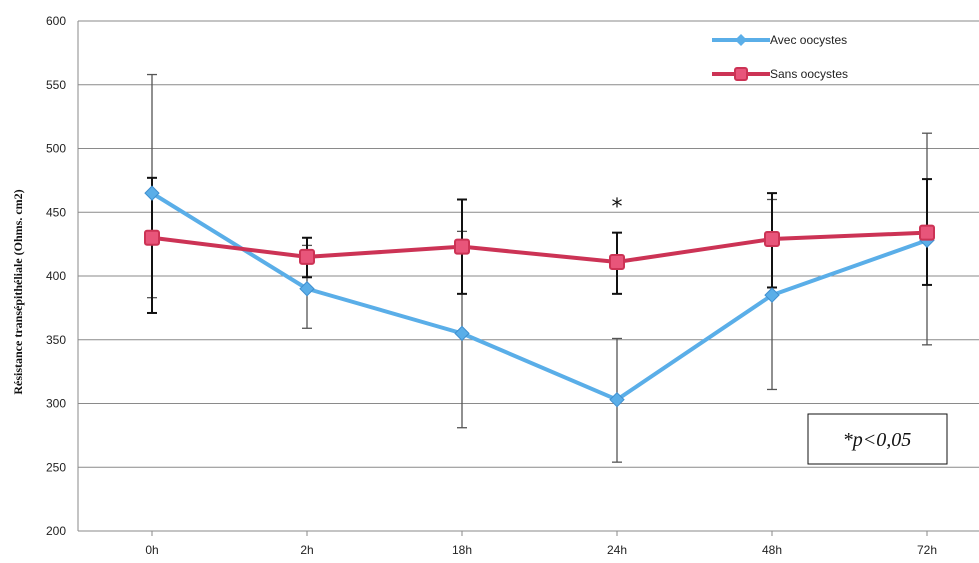  Describe the element at coordinates (56, 340) in the screenshot. I see `y-tick-label: 350` at that location.